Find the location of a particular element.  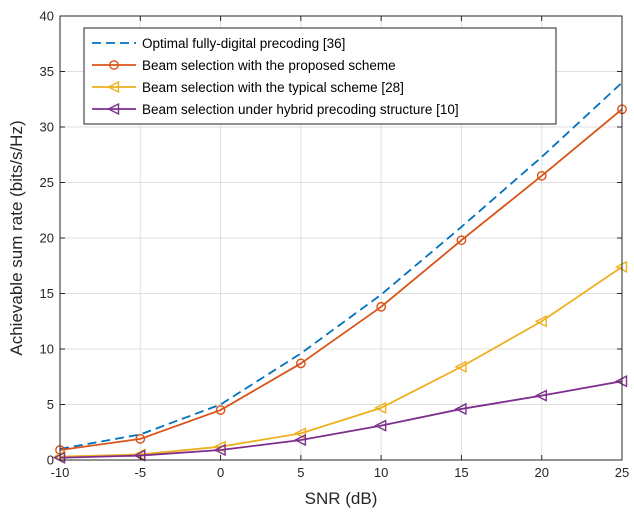

y-tick-label: 30 is located at coordinates (47, 127).